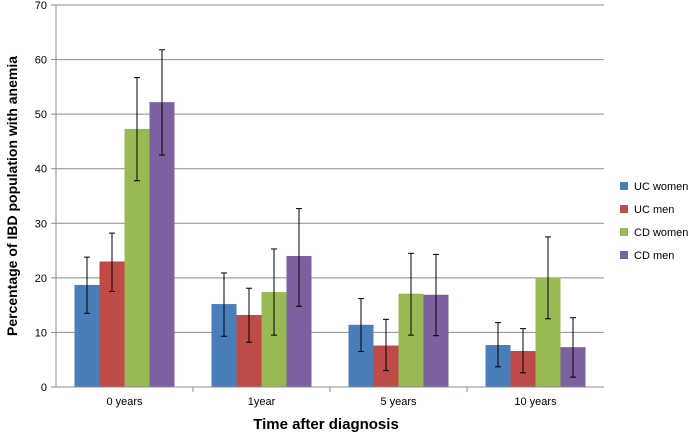 This screenshot has height=433, width=690. I want to click on legend-label: CD women, so click(661, 233).